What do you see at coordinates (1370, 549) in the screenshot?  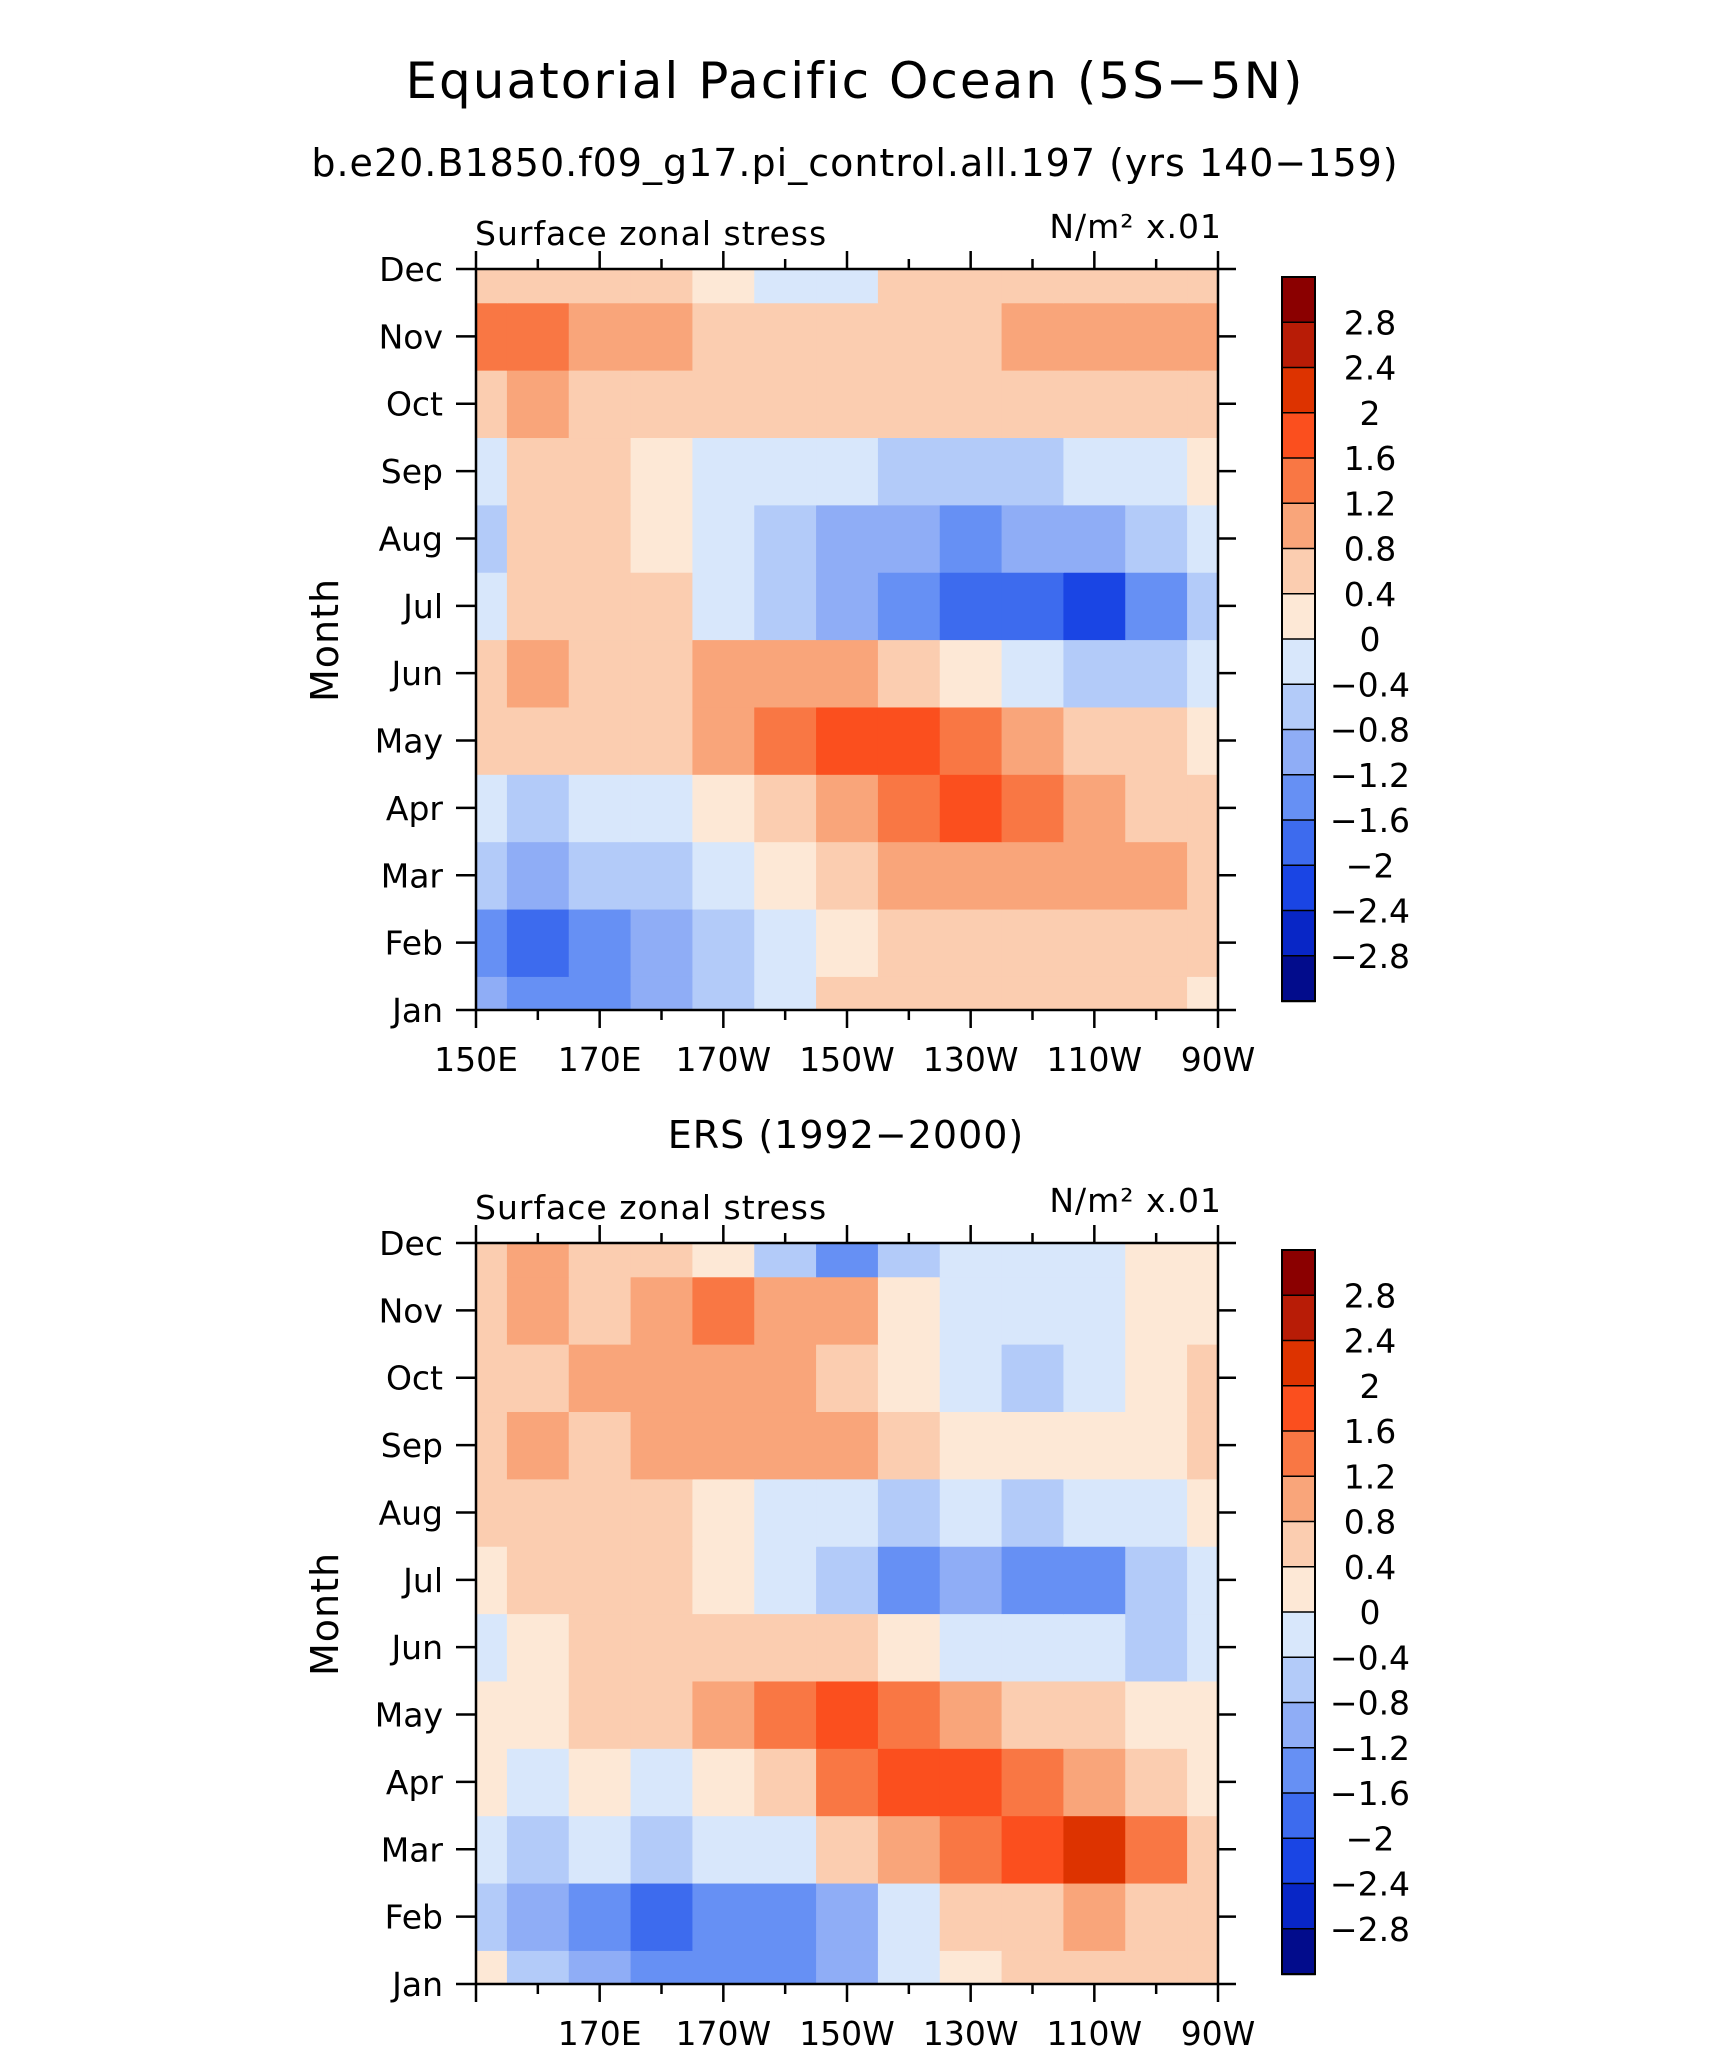 I see `colorbar-label: 0.8` at bounding box center [1370, 549].